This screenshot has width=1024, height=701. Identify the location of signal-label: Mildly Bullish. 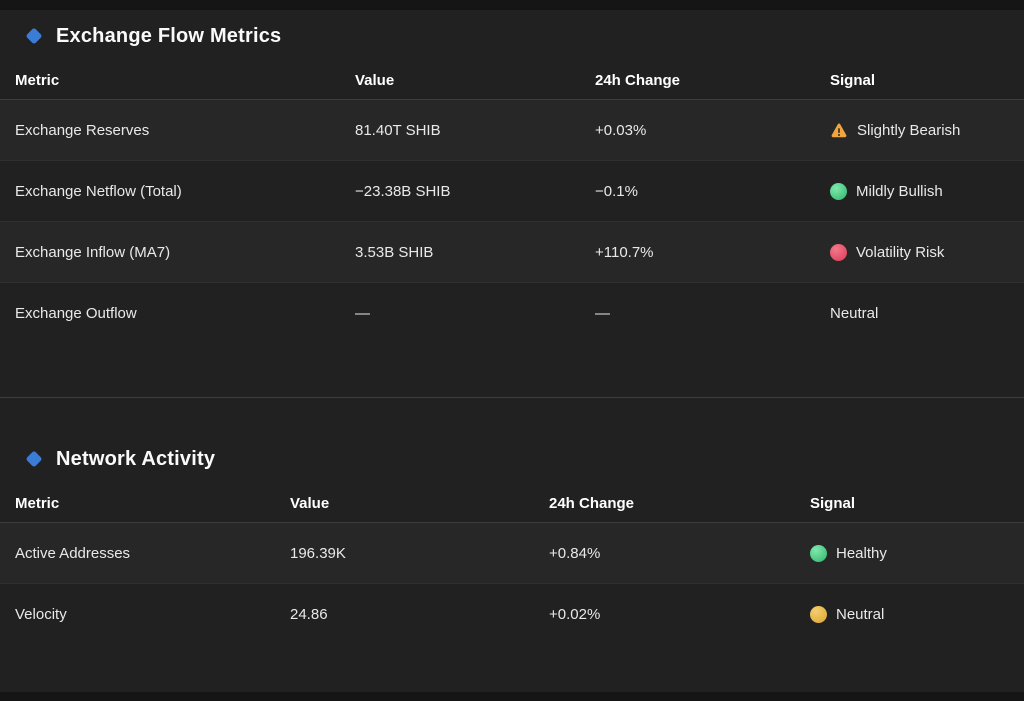
(899, 191).